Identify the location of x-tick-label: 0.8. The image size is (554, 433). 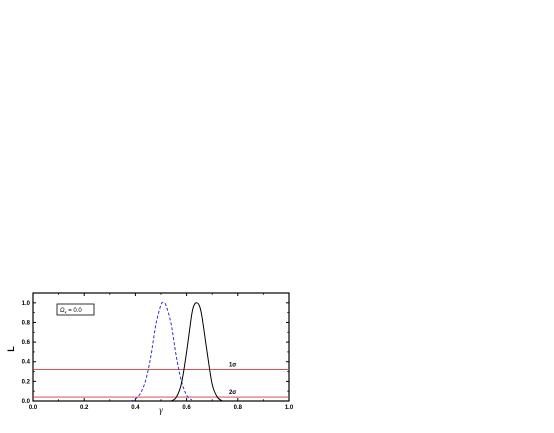
(238, 408).